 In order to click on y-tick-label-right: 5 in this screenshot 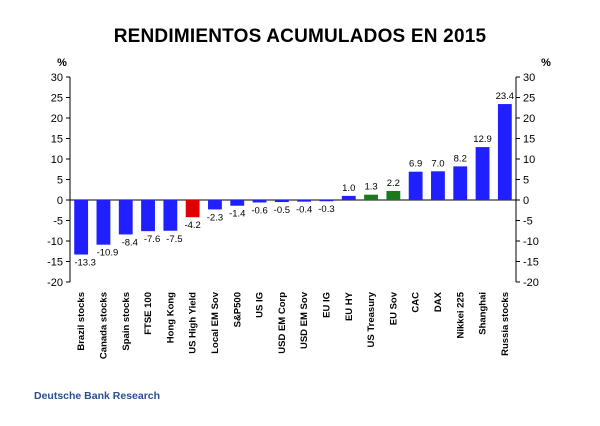, I will do `click(526, 181)`.